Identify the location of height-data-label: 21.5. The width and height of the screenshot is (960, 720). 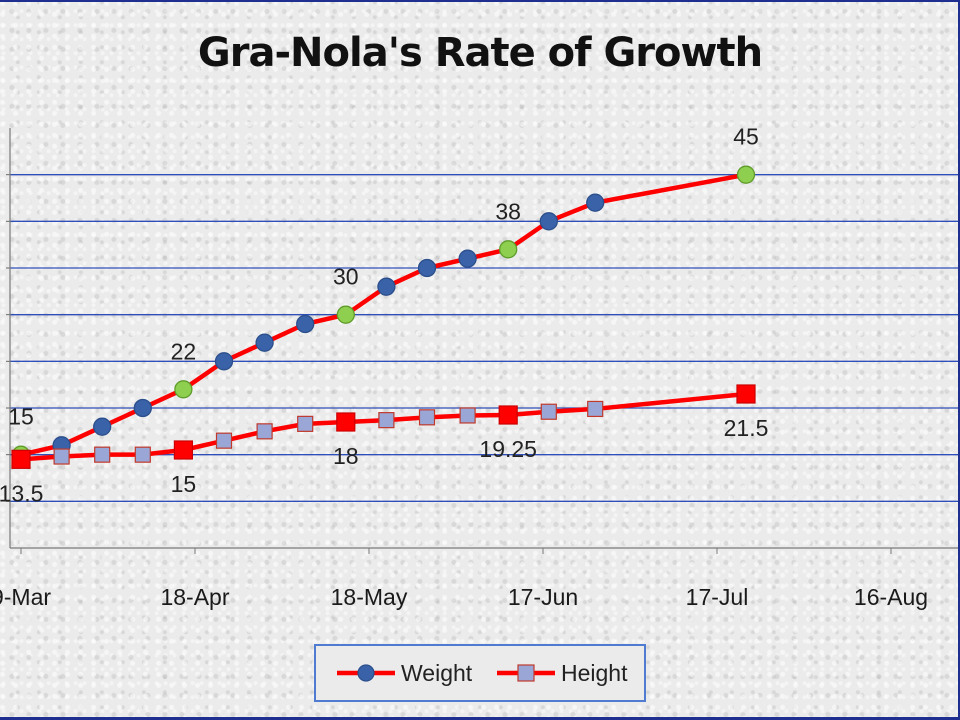
(746, 428).